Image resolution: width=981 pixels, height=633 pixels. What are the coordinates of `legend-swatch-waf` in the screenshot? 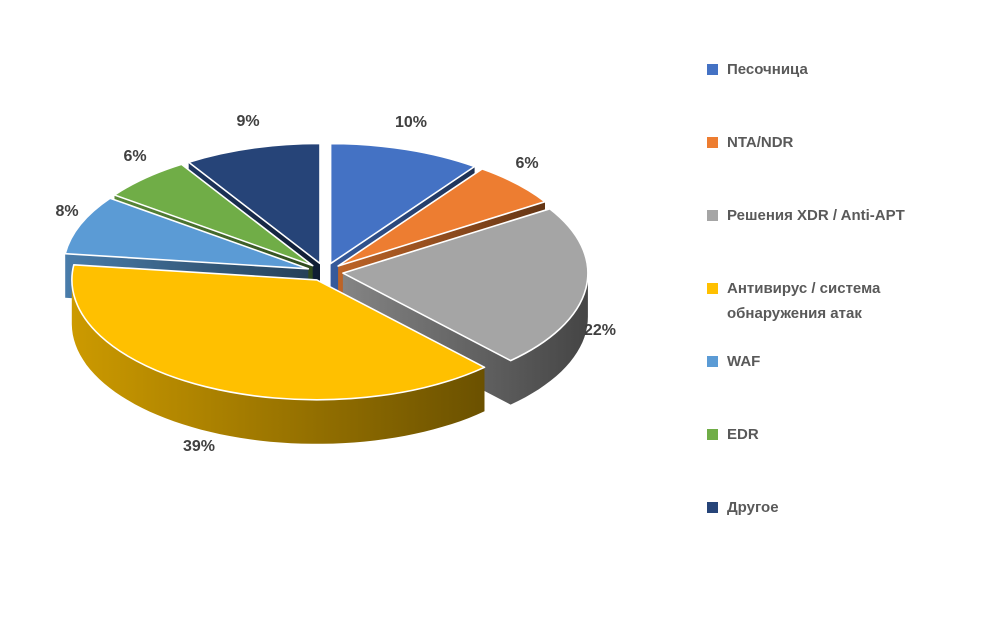 It's located at (712, 361).